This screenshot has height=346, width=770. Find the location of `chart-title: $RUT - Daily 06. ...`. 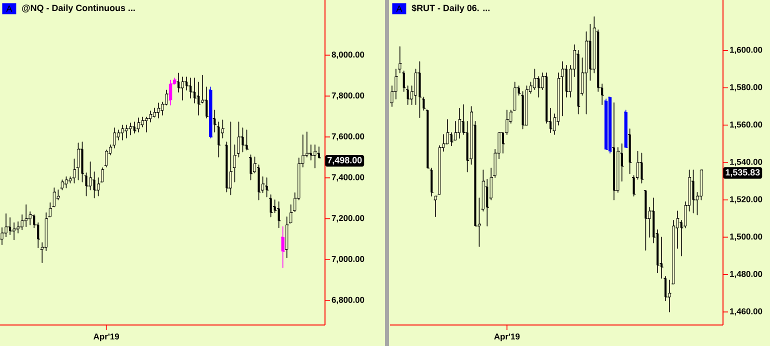

chart-title: $RUT - Daily 06. ... is located at coordinates (451, 8).